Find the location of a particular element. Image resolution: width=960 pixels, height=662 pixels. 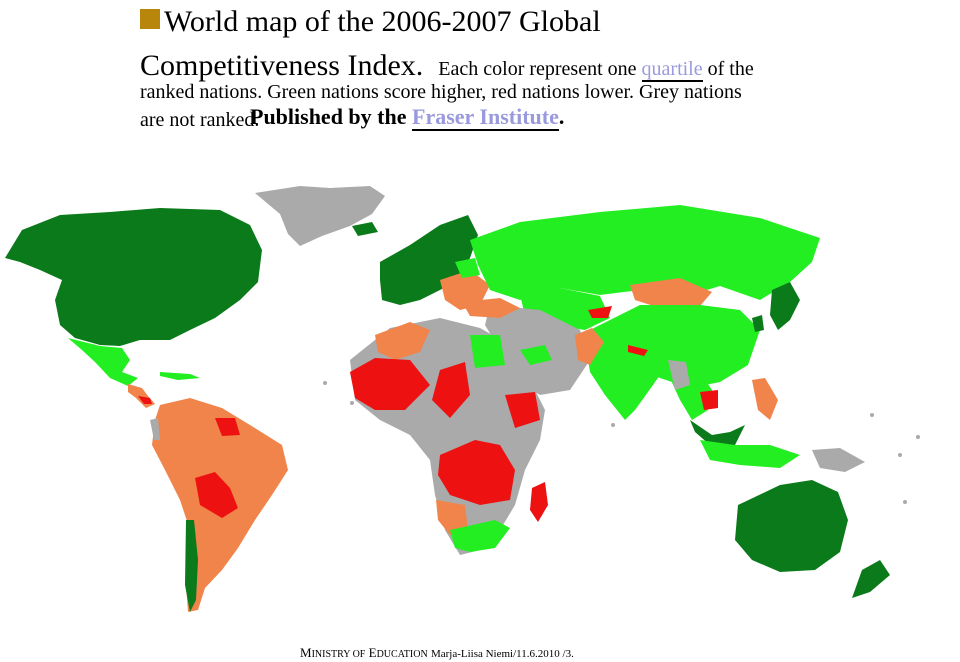

fraser-institute-link: Fraser Institute is located at coordinates (485, 117).